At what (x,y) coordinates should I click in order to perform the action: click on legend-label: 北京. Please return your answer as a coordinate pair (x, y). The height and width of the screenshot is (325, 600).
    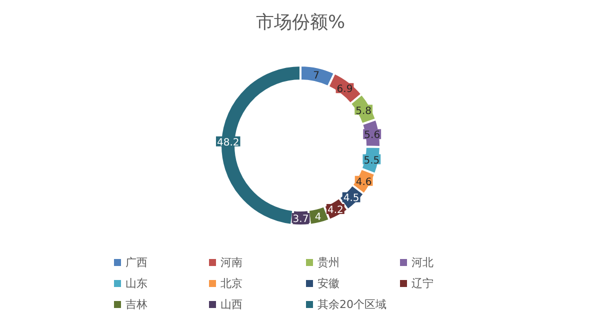
    Looking at the image, I should click on (231, 283).